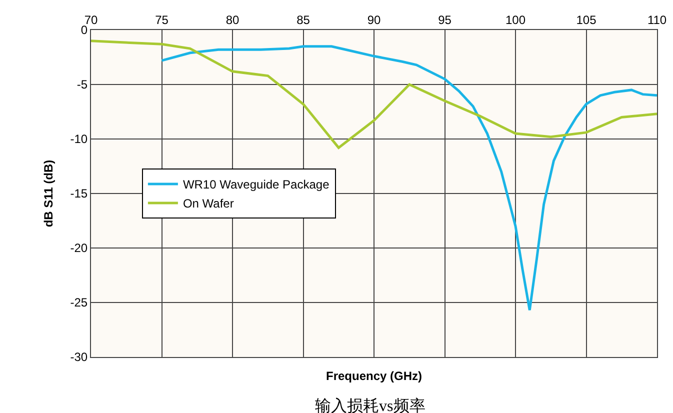  What do you see at coordinates (233, 20) in the screenshot?
I see `x-tick-label: 80` at bounding box center [233, 20].